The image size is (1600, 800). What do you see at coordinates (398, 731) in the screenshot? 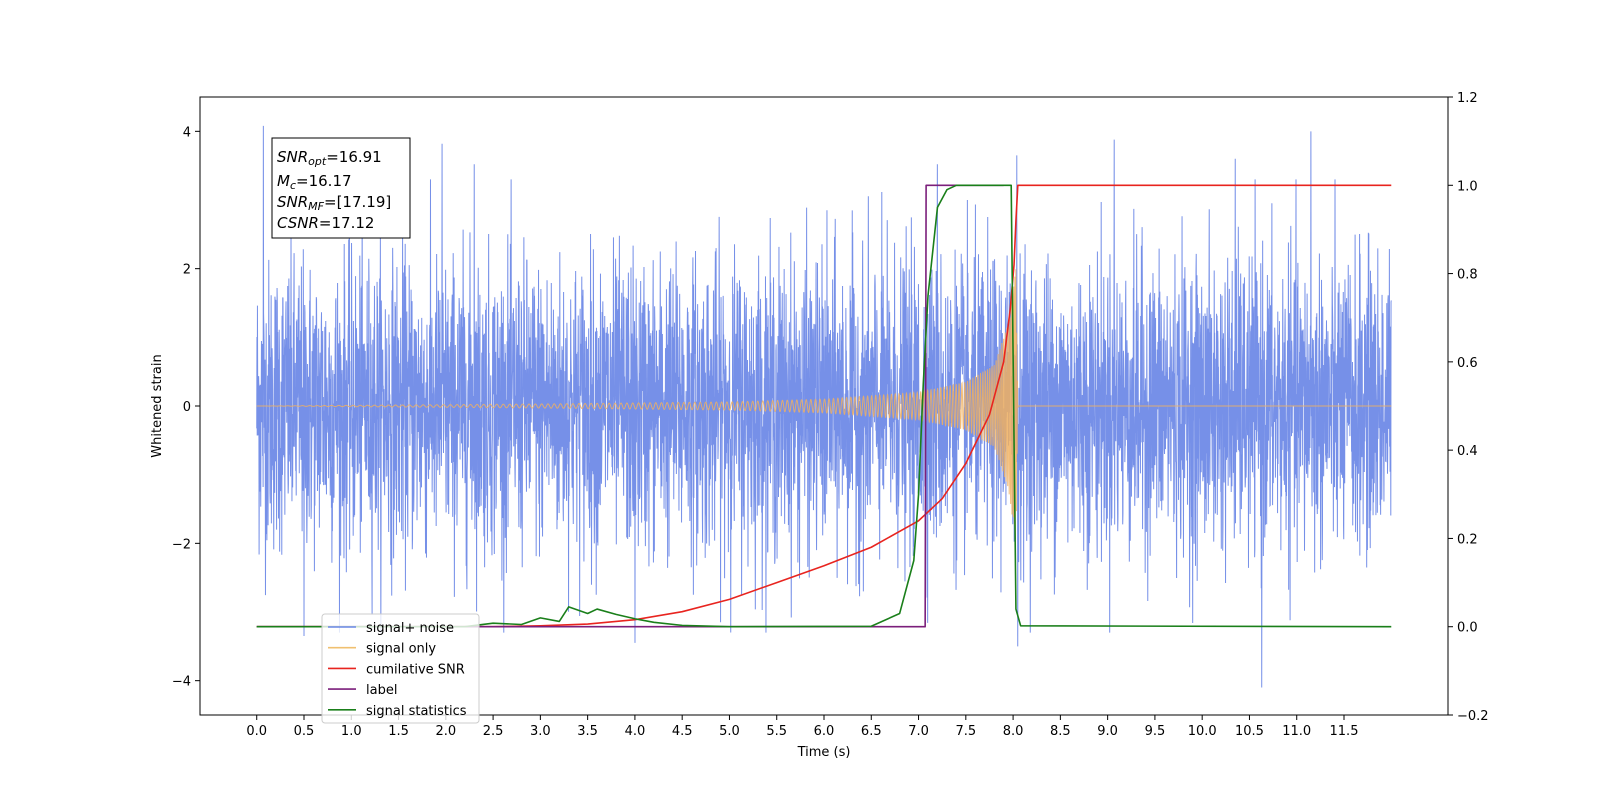
I see `x-tick-label: 1.5` at bounding box center [398, 731].